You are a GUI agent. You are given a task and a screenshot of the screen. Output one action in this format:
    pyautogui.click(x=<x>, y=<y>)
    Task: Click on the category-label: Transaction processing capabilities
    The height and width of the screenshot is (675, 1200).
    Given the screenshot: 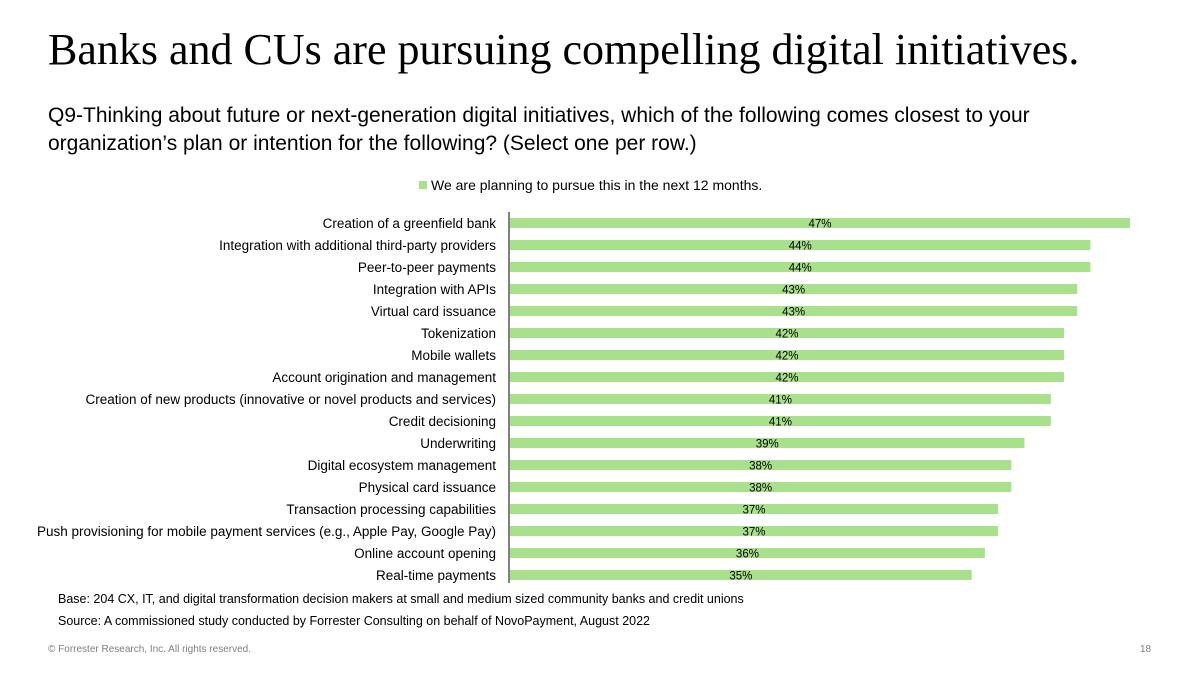 What is the action you would take?
    pyautogui.click(x=391, y=509)
    